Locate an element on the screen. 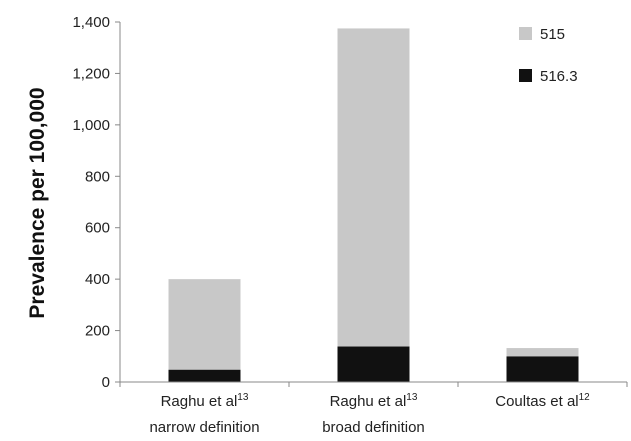 Image resolution: width=631 pixels, height=441 pixels. legend: 515 516.3 is located at coordinates (548, 55).